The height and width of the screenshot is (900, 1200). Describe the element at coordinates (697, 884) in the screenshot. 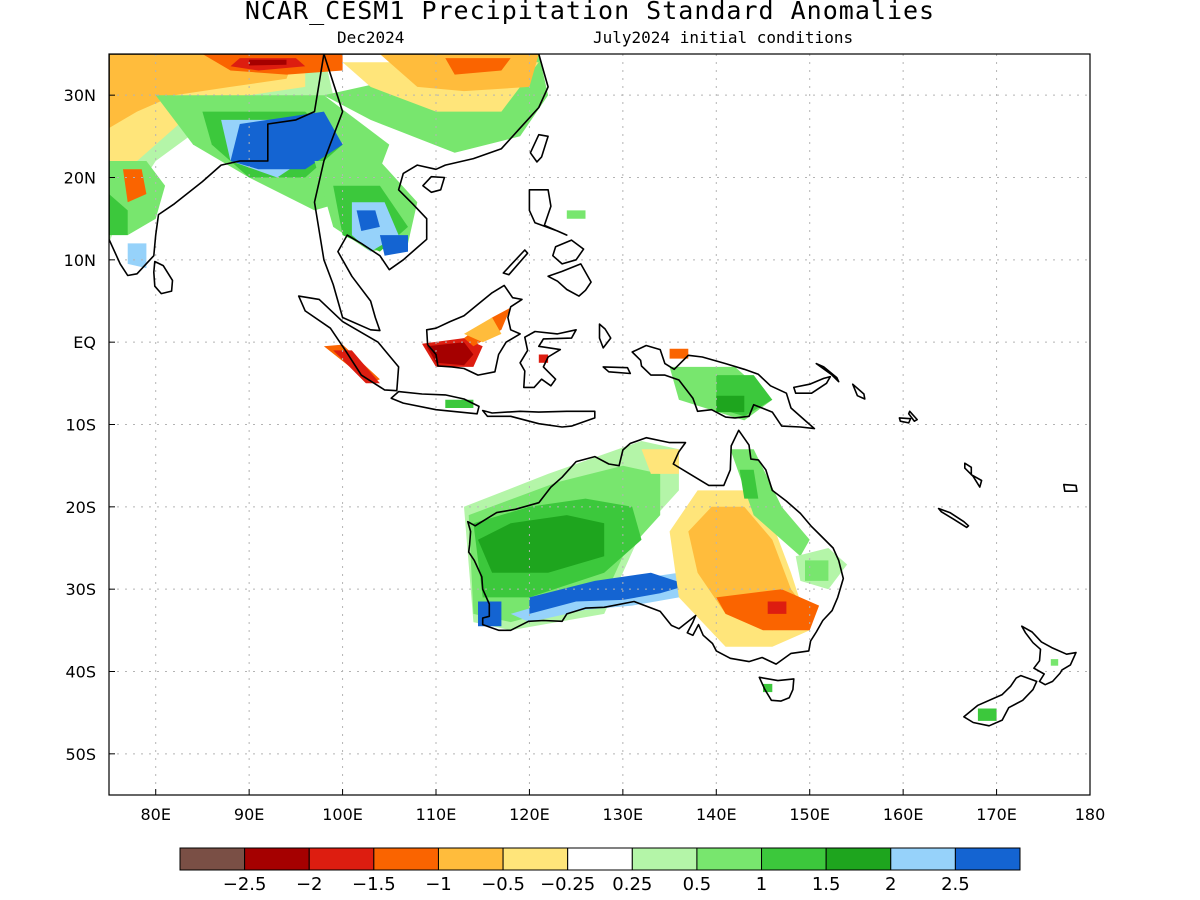

I see `colorbar-label: 0.5` at that location.